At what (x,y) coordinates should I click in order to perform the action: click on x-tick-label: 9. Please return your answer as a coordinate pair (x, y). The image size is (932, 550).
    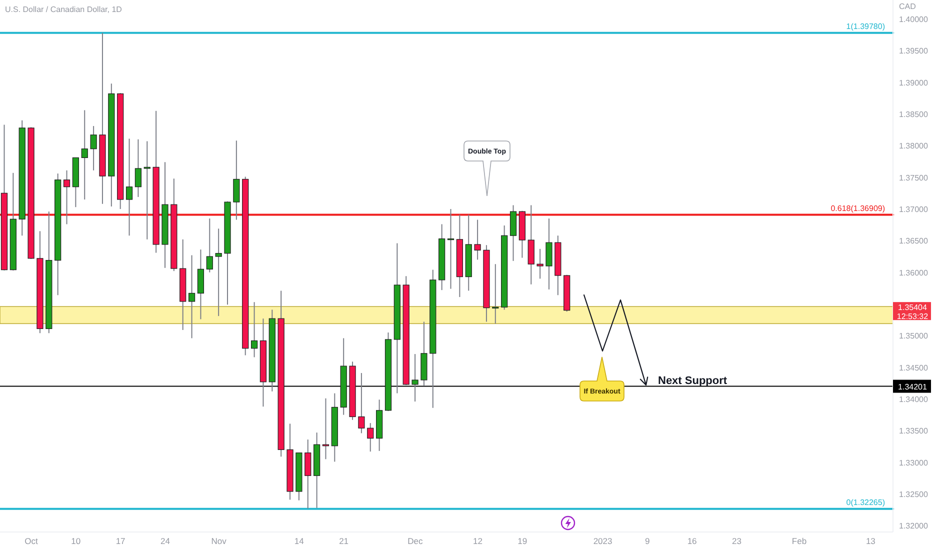
    Looking at the image, I should click on (647, 541).